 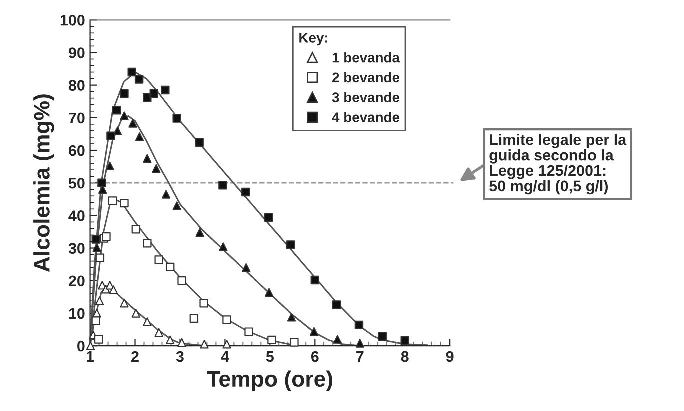 I want to click on y-tick-label: 80, so click(x=76, y=86).